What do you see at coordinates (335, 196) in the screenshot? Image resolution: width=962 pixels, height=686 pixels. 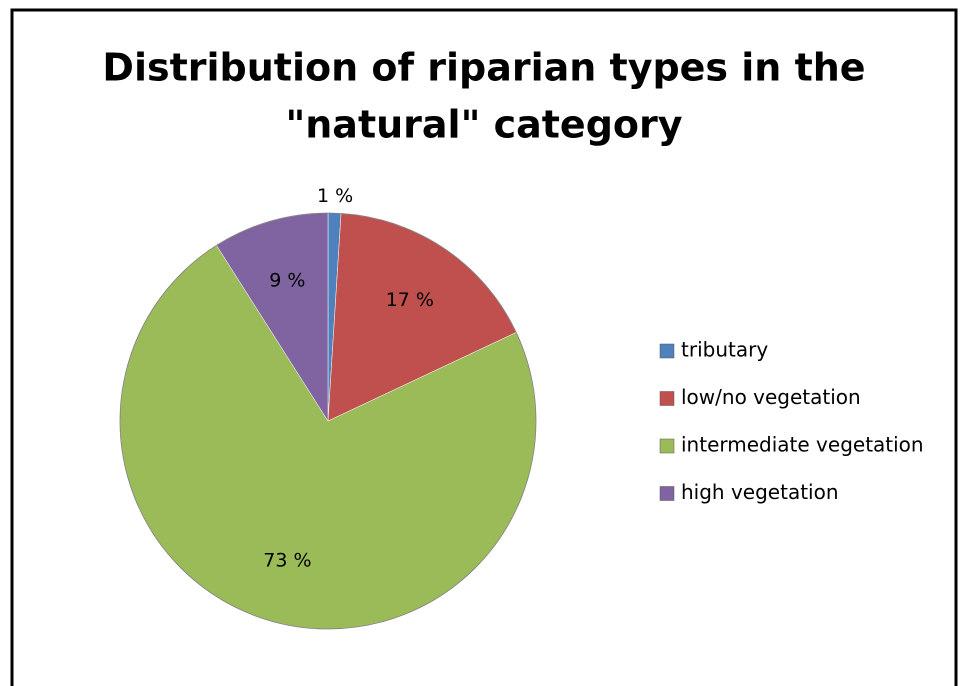 I see `data-label: 1 %` at bounding box center [335, 196].